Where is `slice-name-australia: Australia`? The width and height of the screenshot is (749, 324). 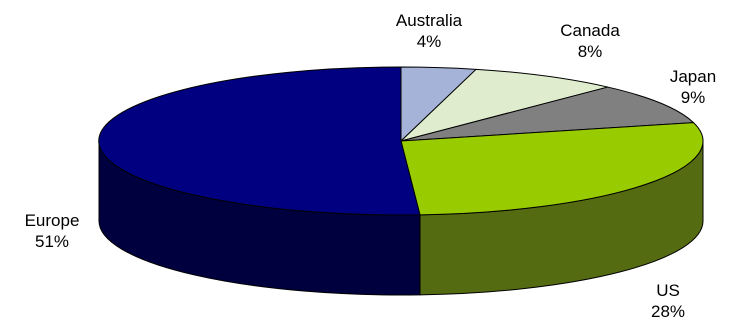 slice-name-australia: Australia is located at coordinates (429, 20).